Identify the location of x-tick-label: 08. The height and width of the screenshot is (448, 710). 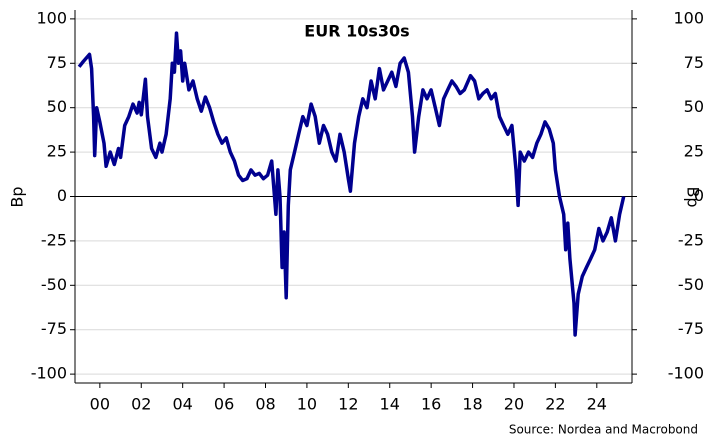
(265, 404).